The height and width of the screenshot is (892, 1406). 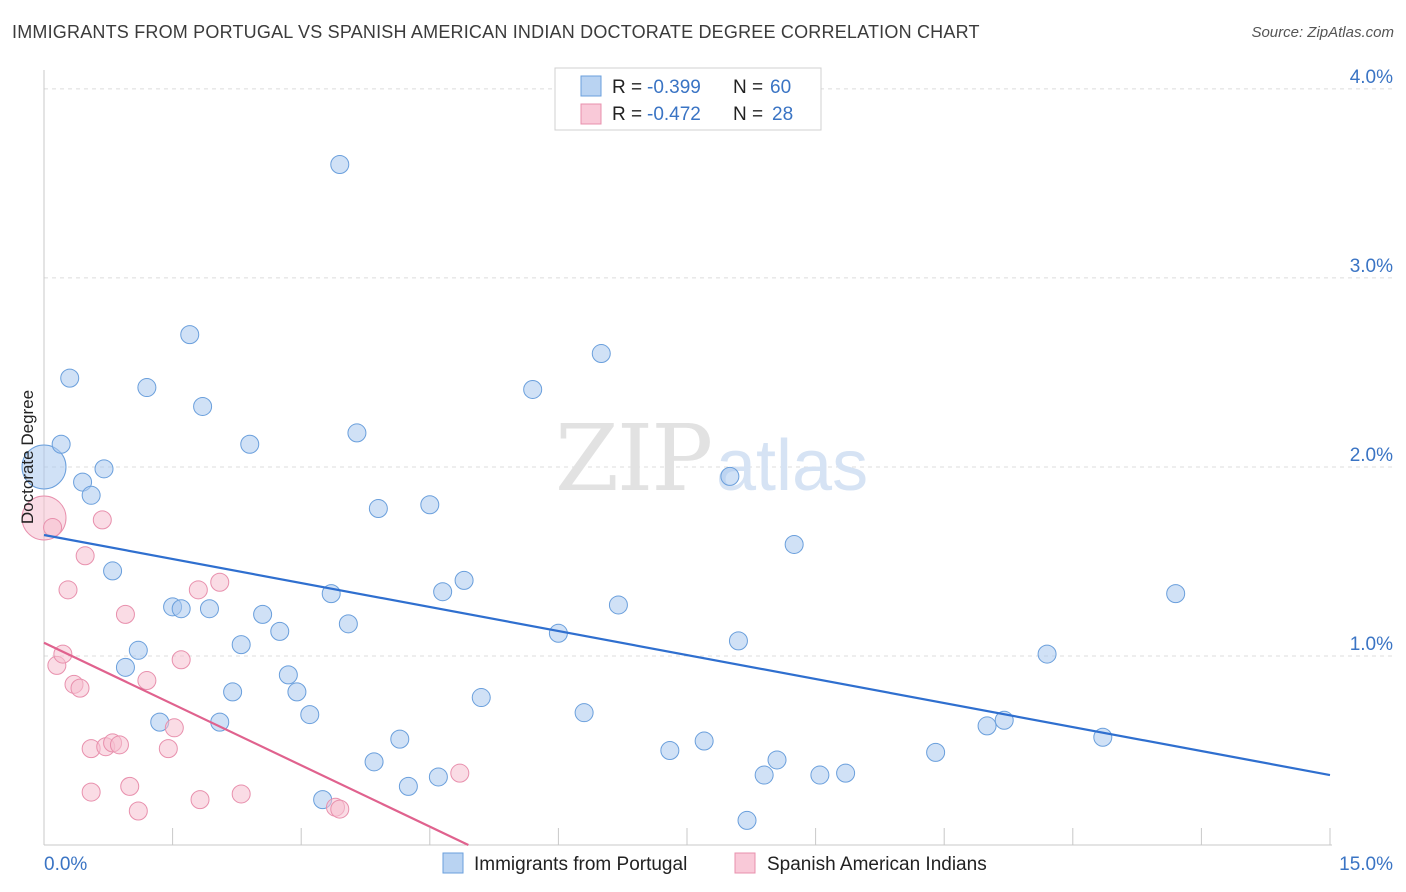 I want to click on stats-n-label-pink: N =, so click(x=748, y=114).